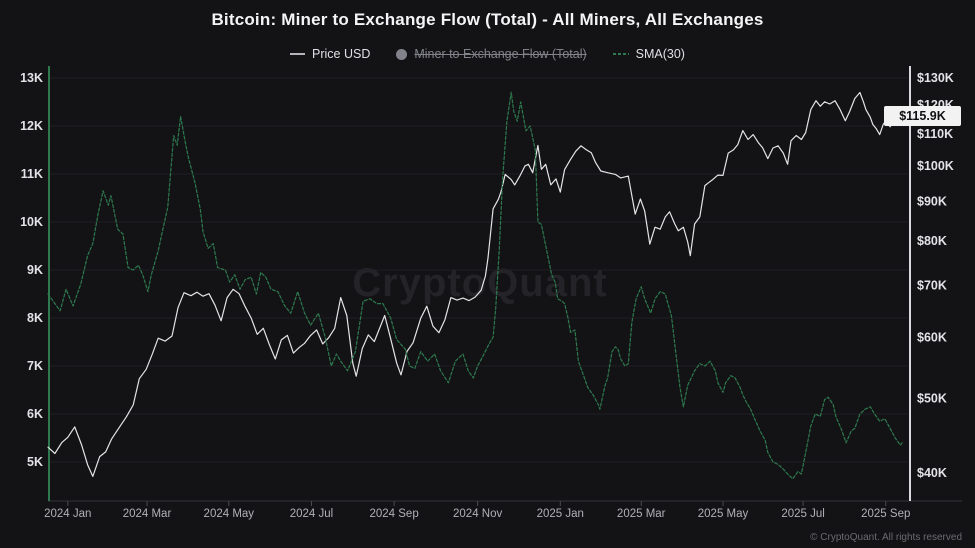 The width and height of the screenshot is (975, 548). Describe the element at coordinates (885, 514) in the screenshot. I see `x-axis-label: 2025 Sep` at that location.